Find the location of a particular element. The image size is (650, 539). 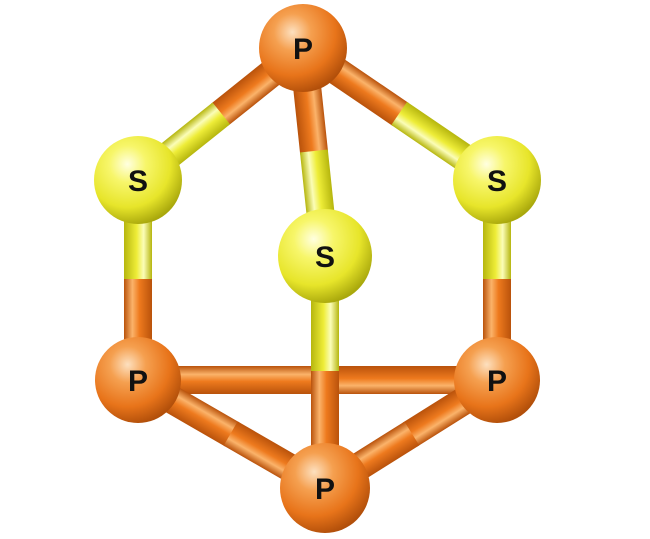

atom-s-left: S is located at coordinates (138, 180).